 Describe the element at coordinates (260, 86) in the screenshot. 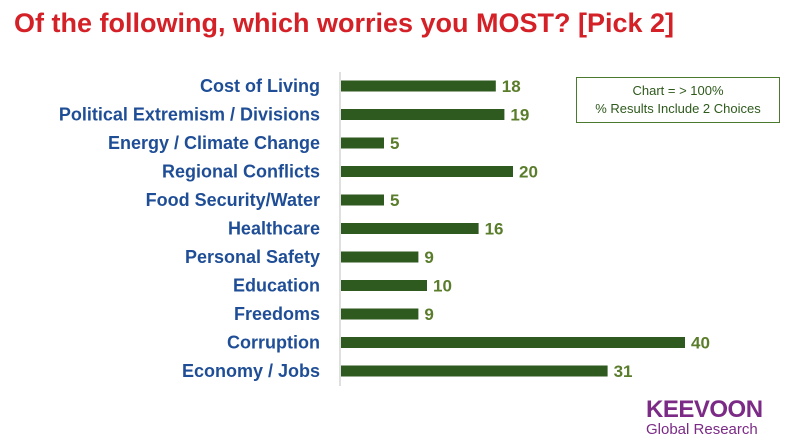

I see `category-label: Cost of Living` at that location.